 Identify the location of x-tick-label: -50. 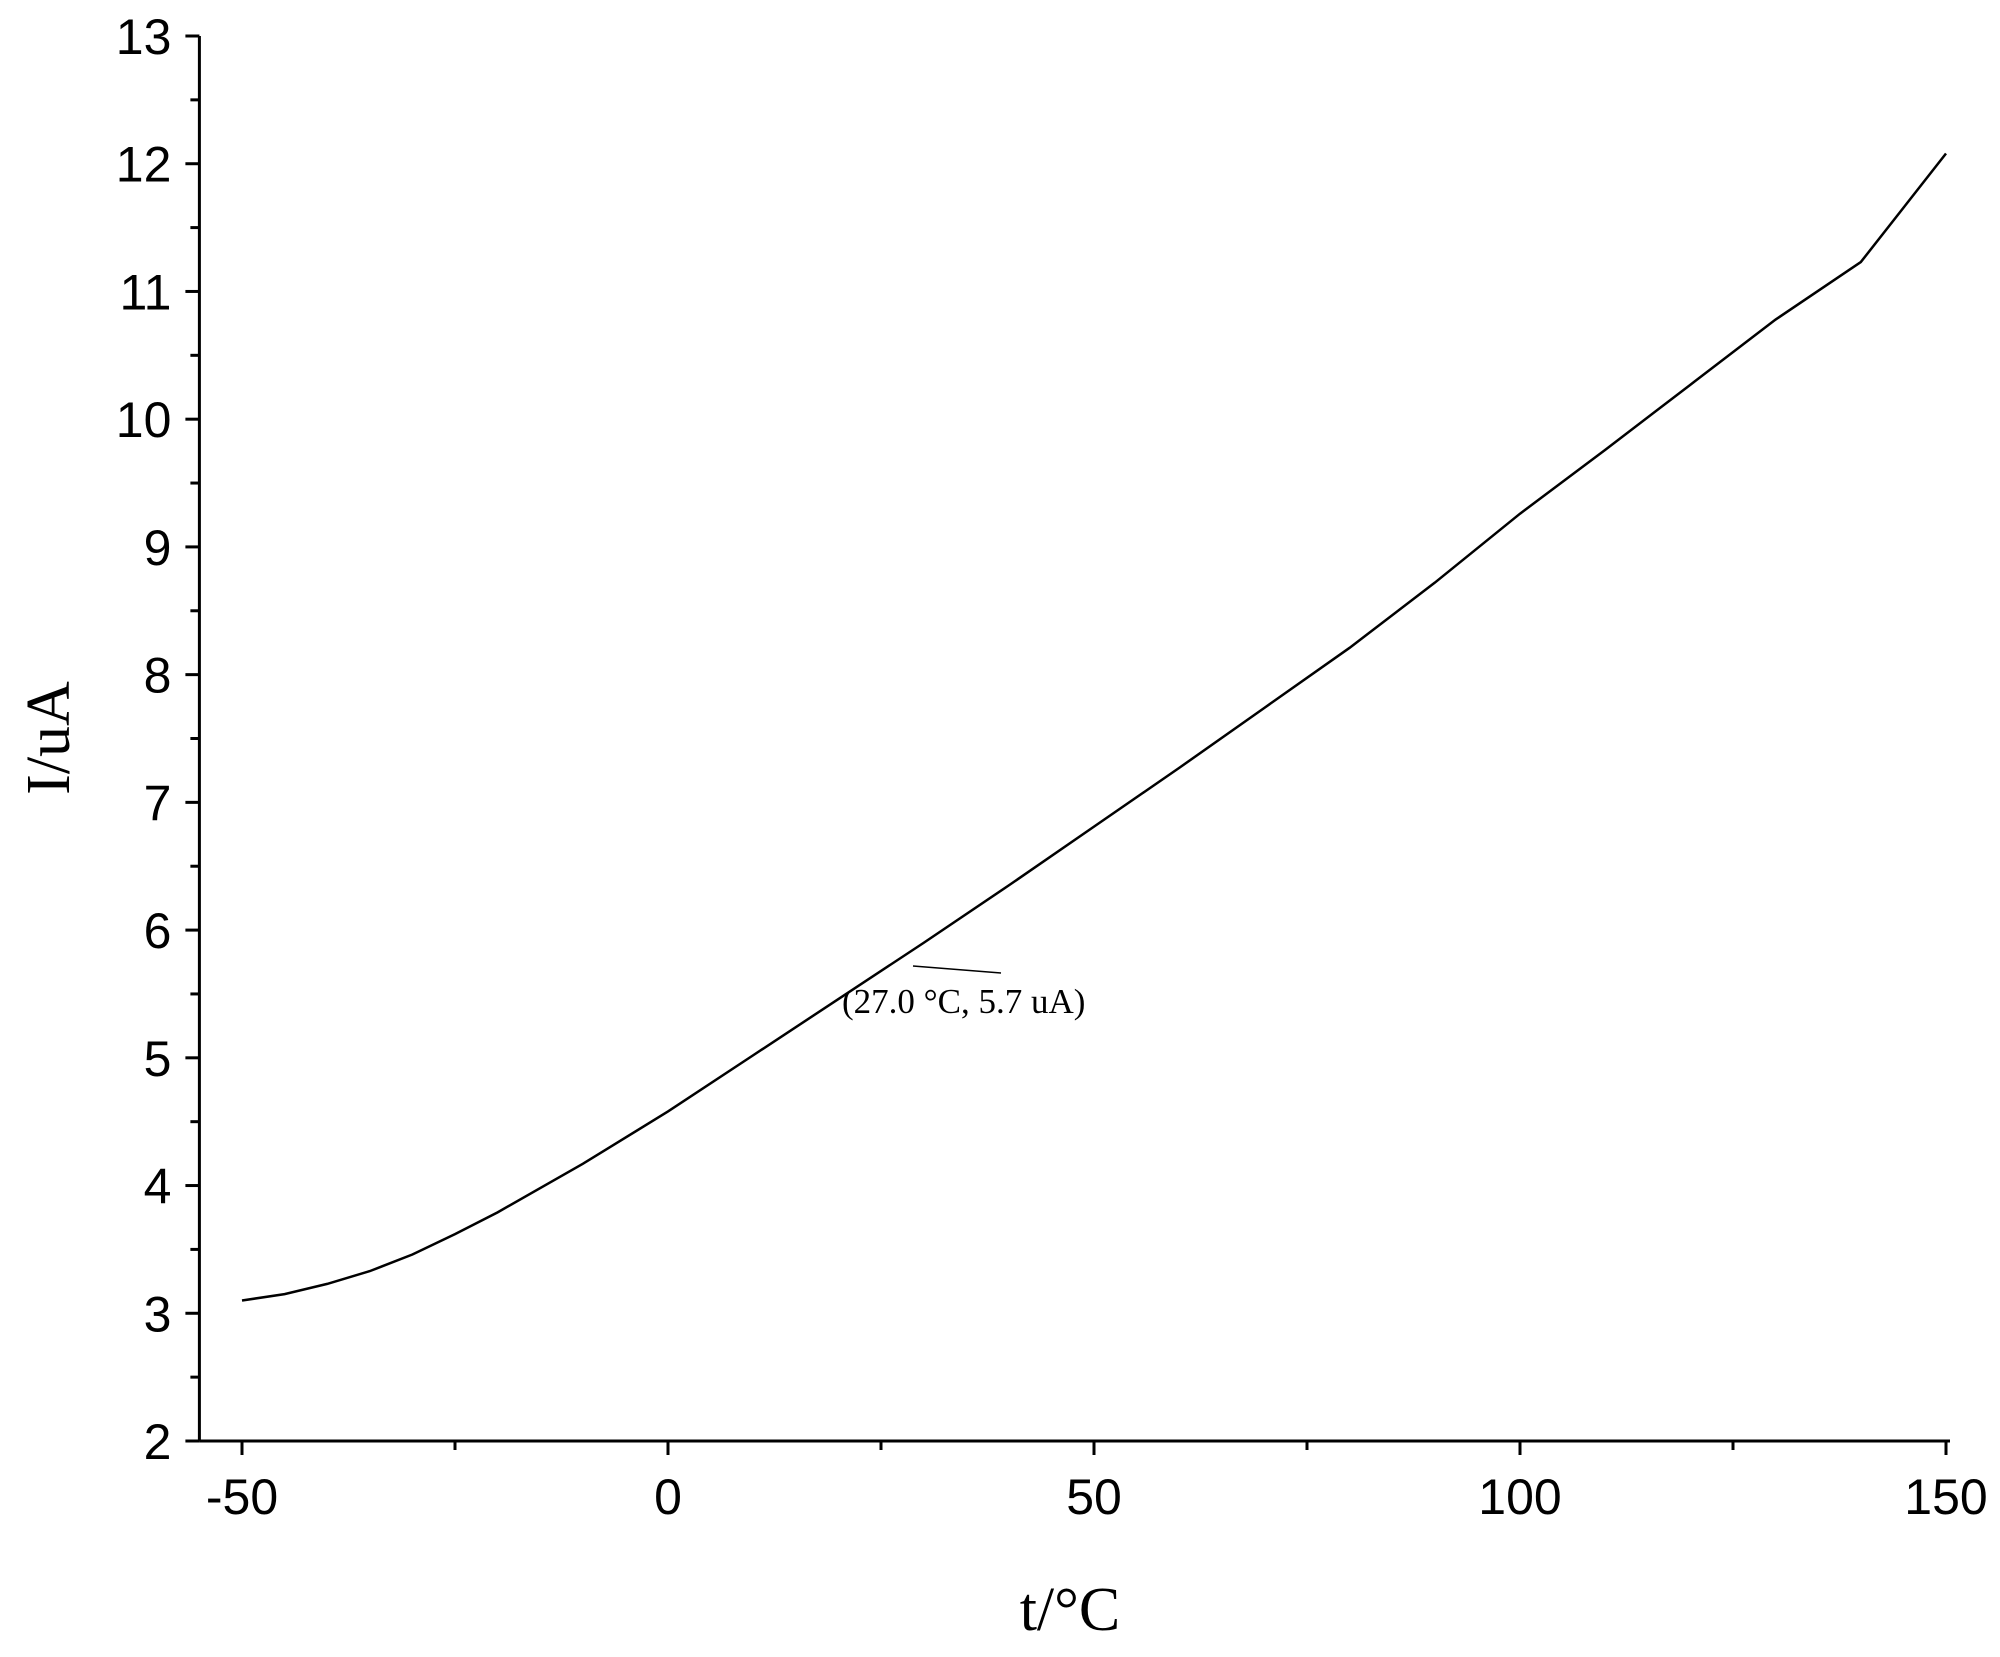
(242, 1497).